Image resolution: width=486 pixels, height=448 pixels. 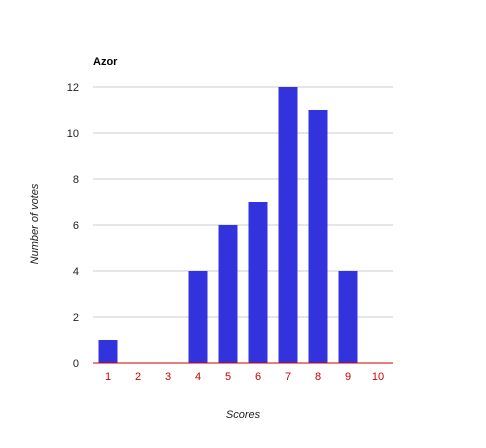 I want to click on y-tick-label: 12, so click(x=73, y=88).